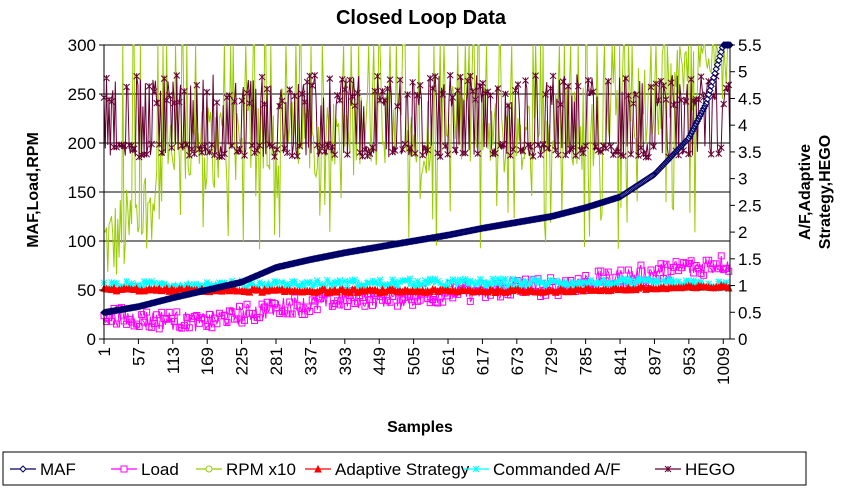  Describe the element at coordinates (742, 125) in the screenshot. I see `y-right-tick-label: 4` at that location.